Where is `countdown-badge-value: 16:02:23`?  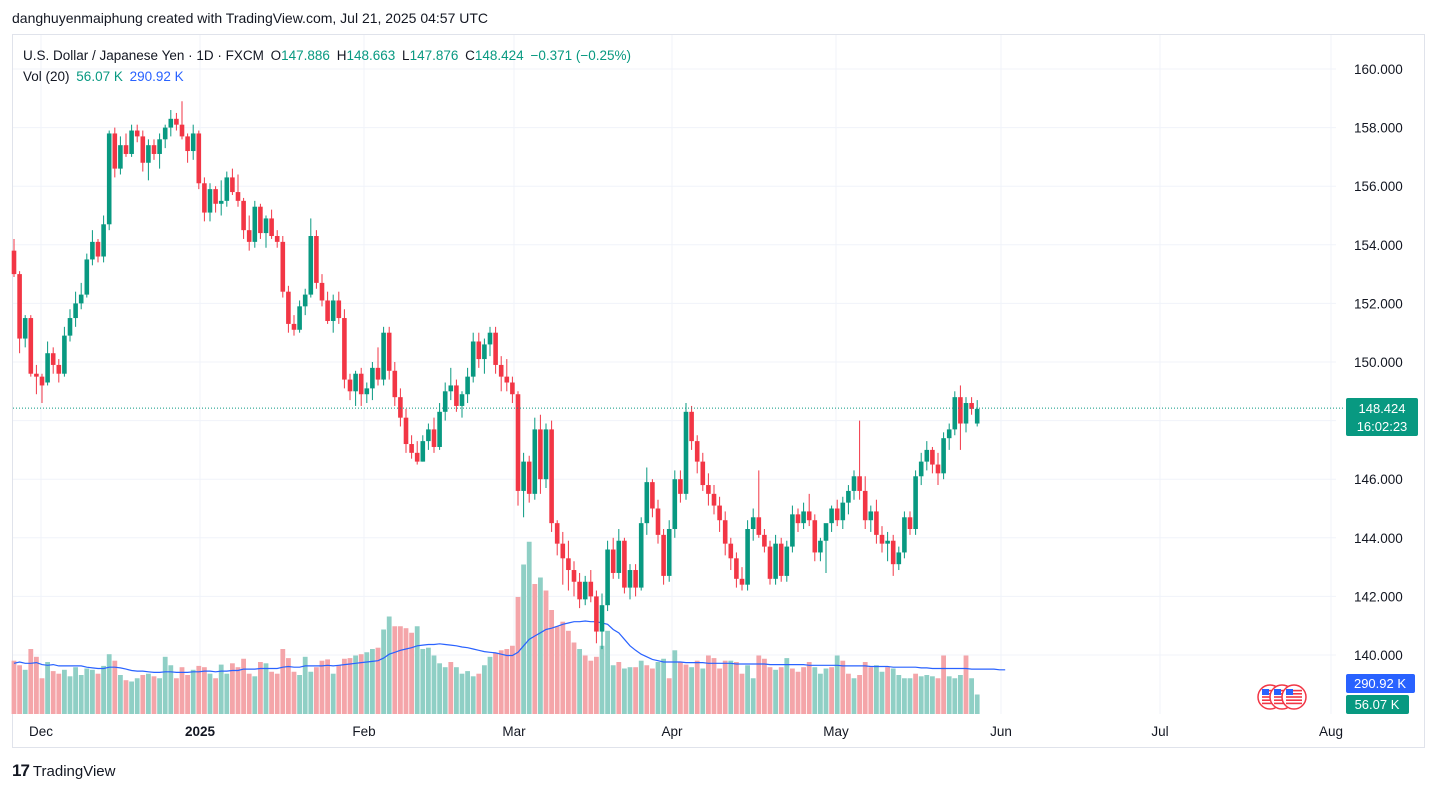 countdown-badge-value: 16:02:23 is located at coordinates (1382, 426).